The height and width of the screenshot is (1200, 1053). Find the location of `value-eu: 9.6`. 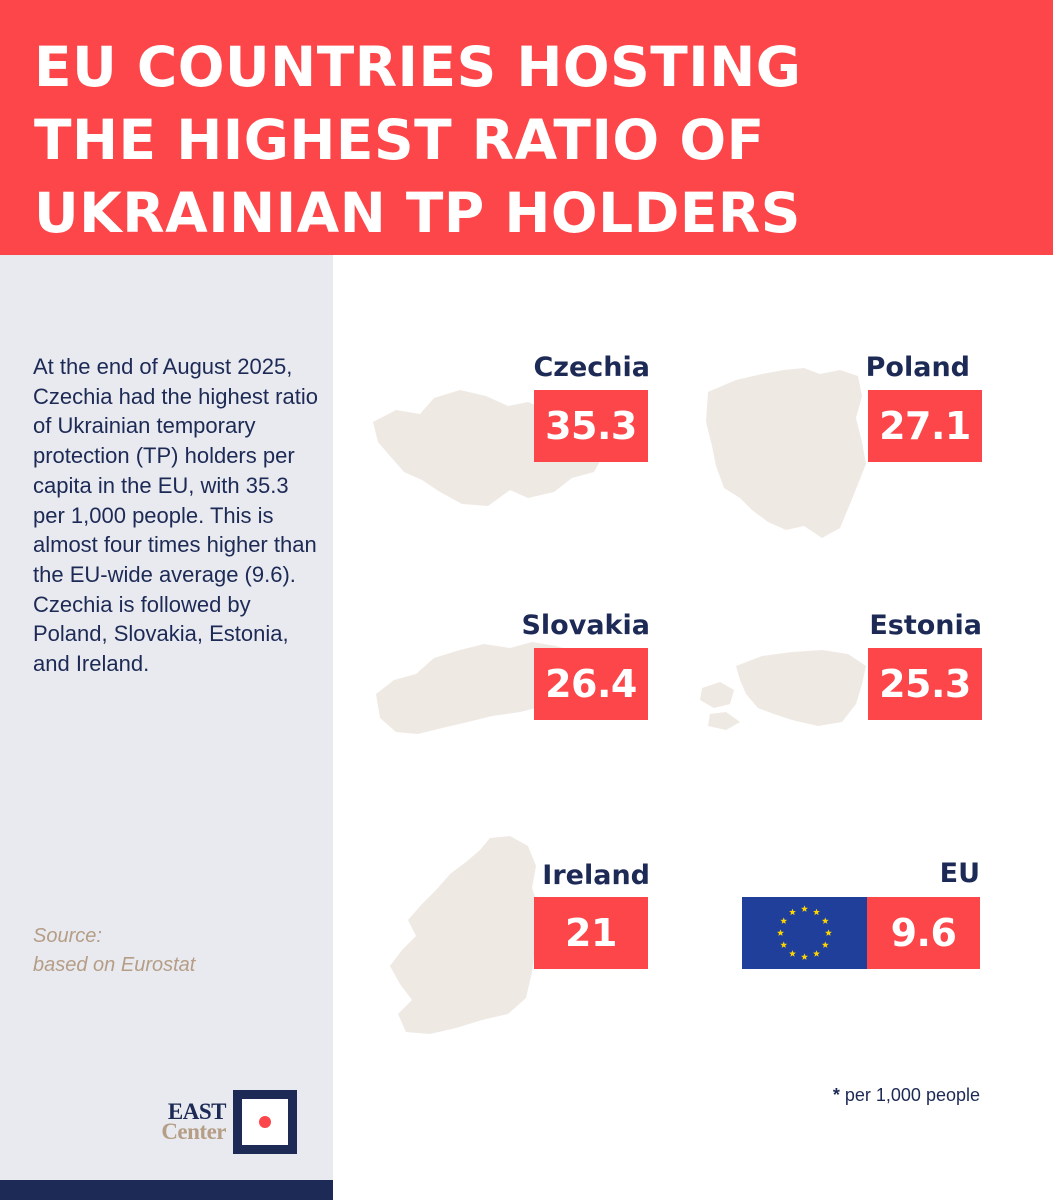

value-eu: 9.6 is located at coordinates (923, 933).